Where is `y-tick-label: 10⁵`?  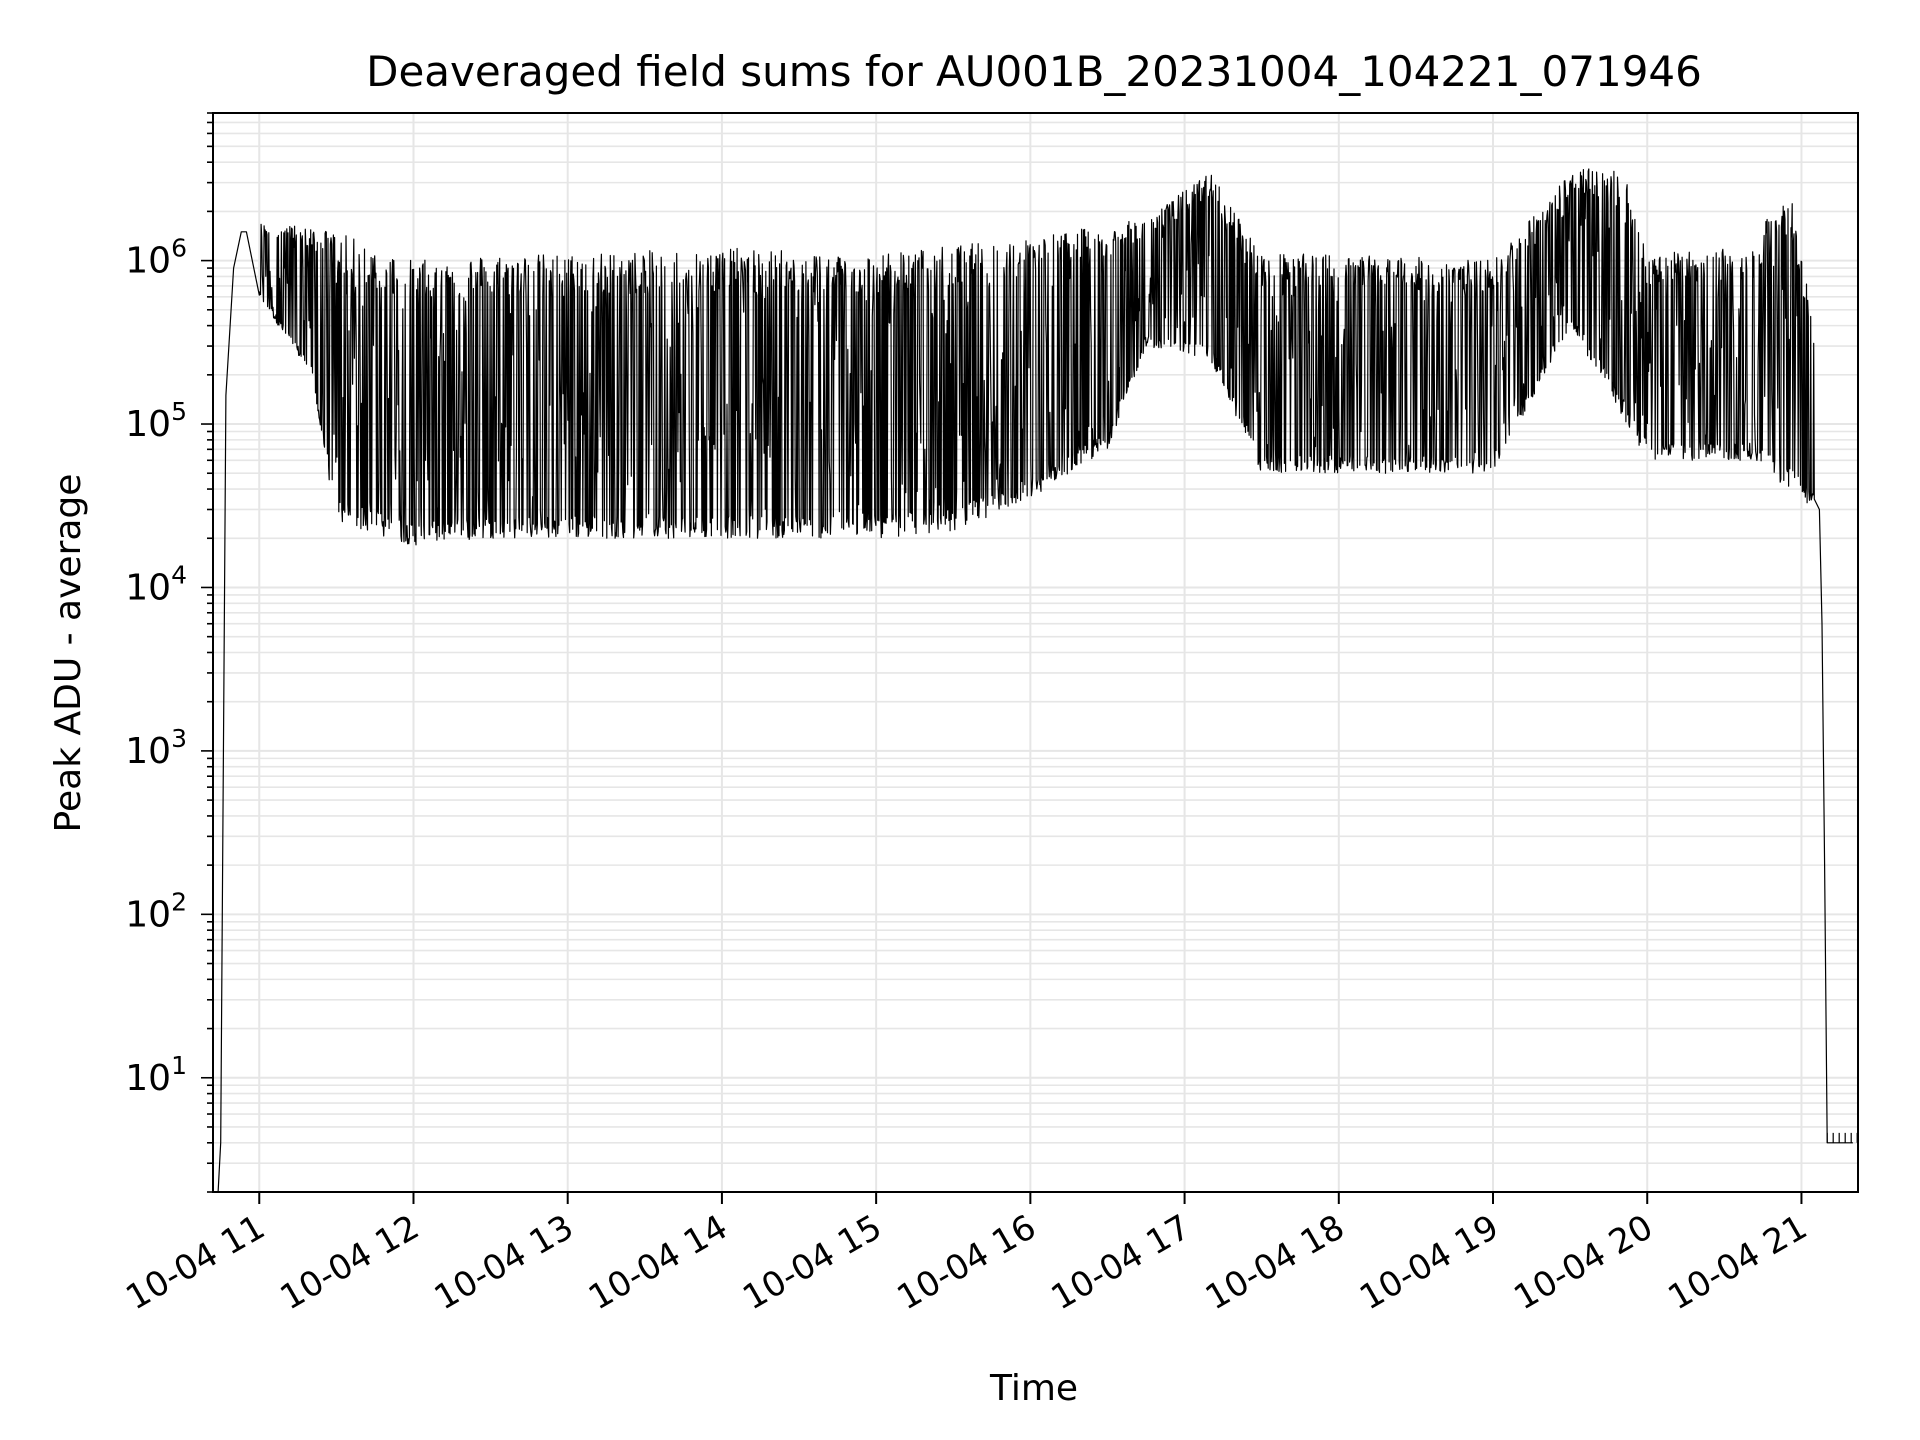 y-tick-label: 10⁵ is located at coordinates (156, 421).